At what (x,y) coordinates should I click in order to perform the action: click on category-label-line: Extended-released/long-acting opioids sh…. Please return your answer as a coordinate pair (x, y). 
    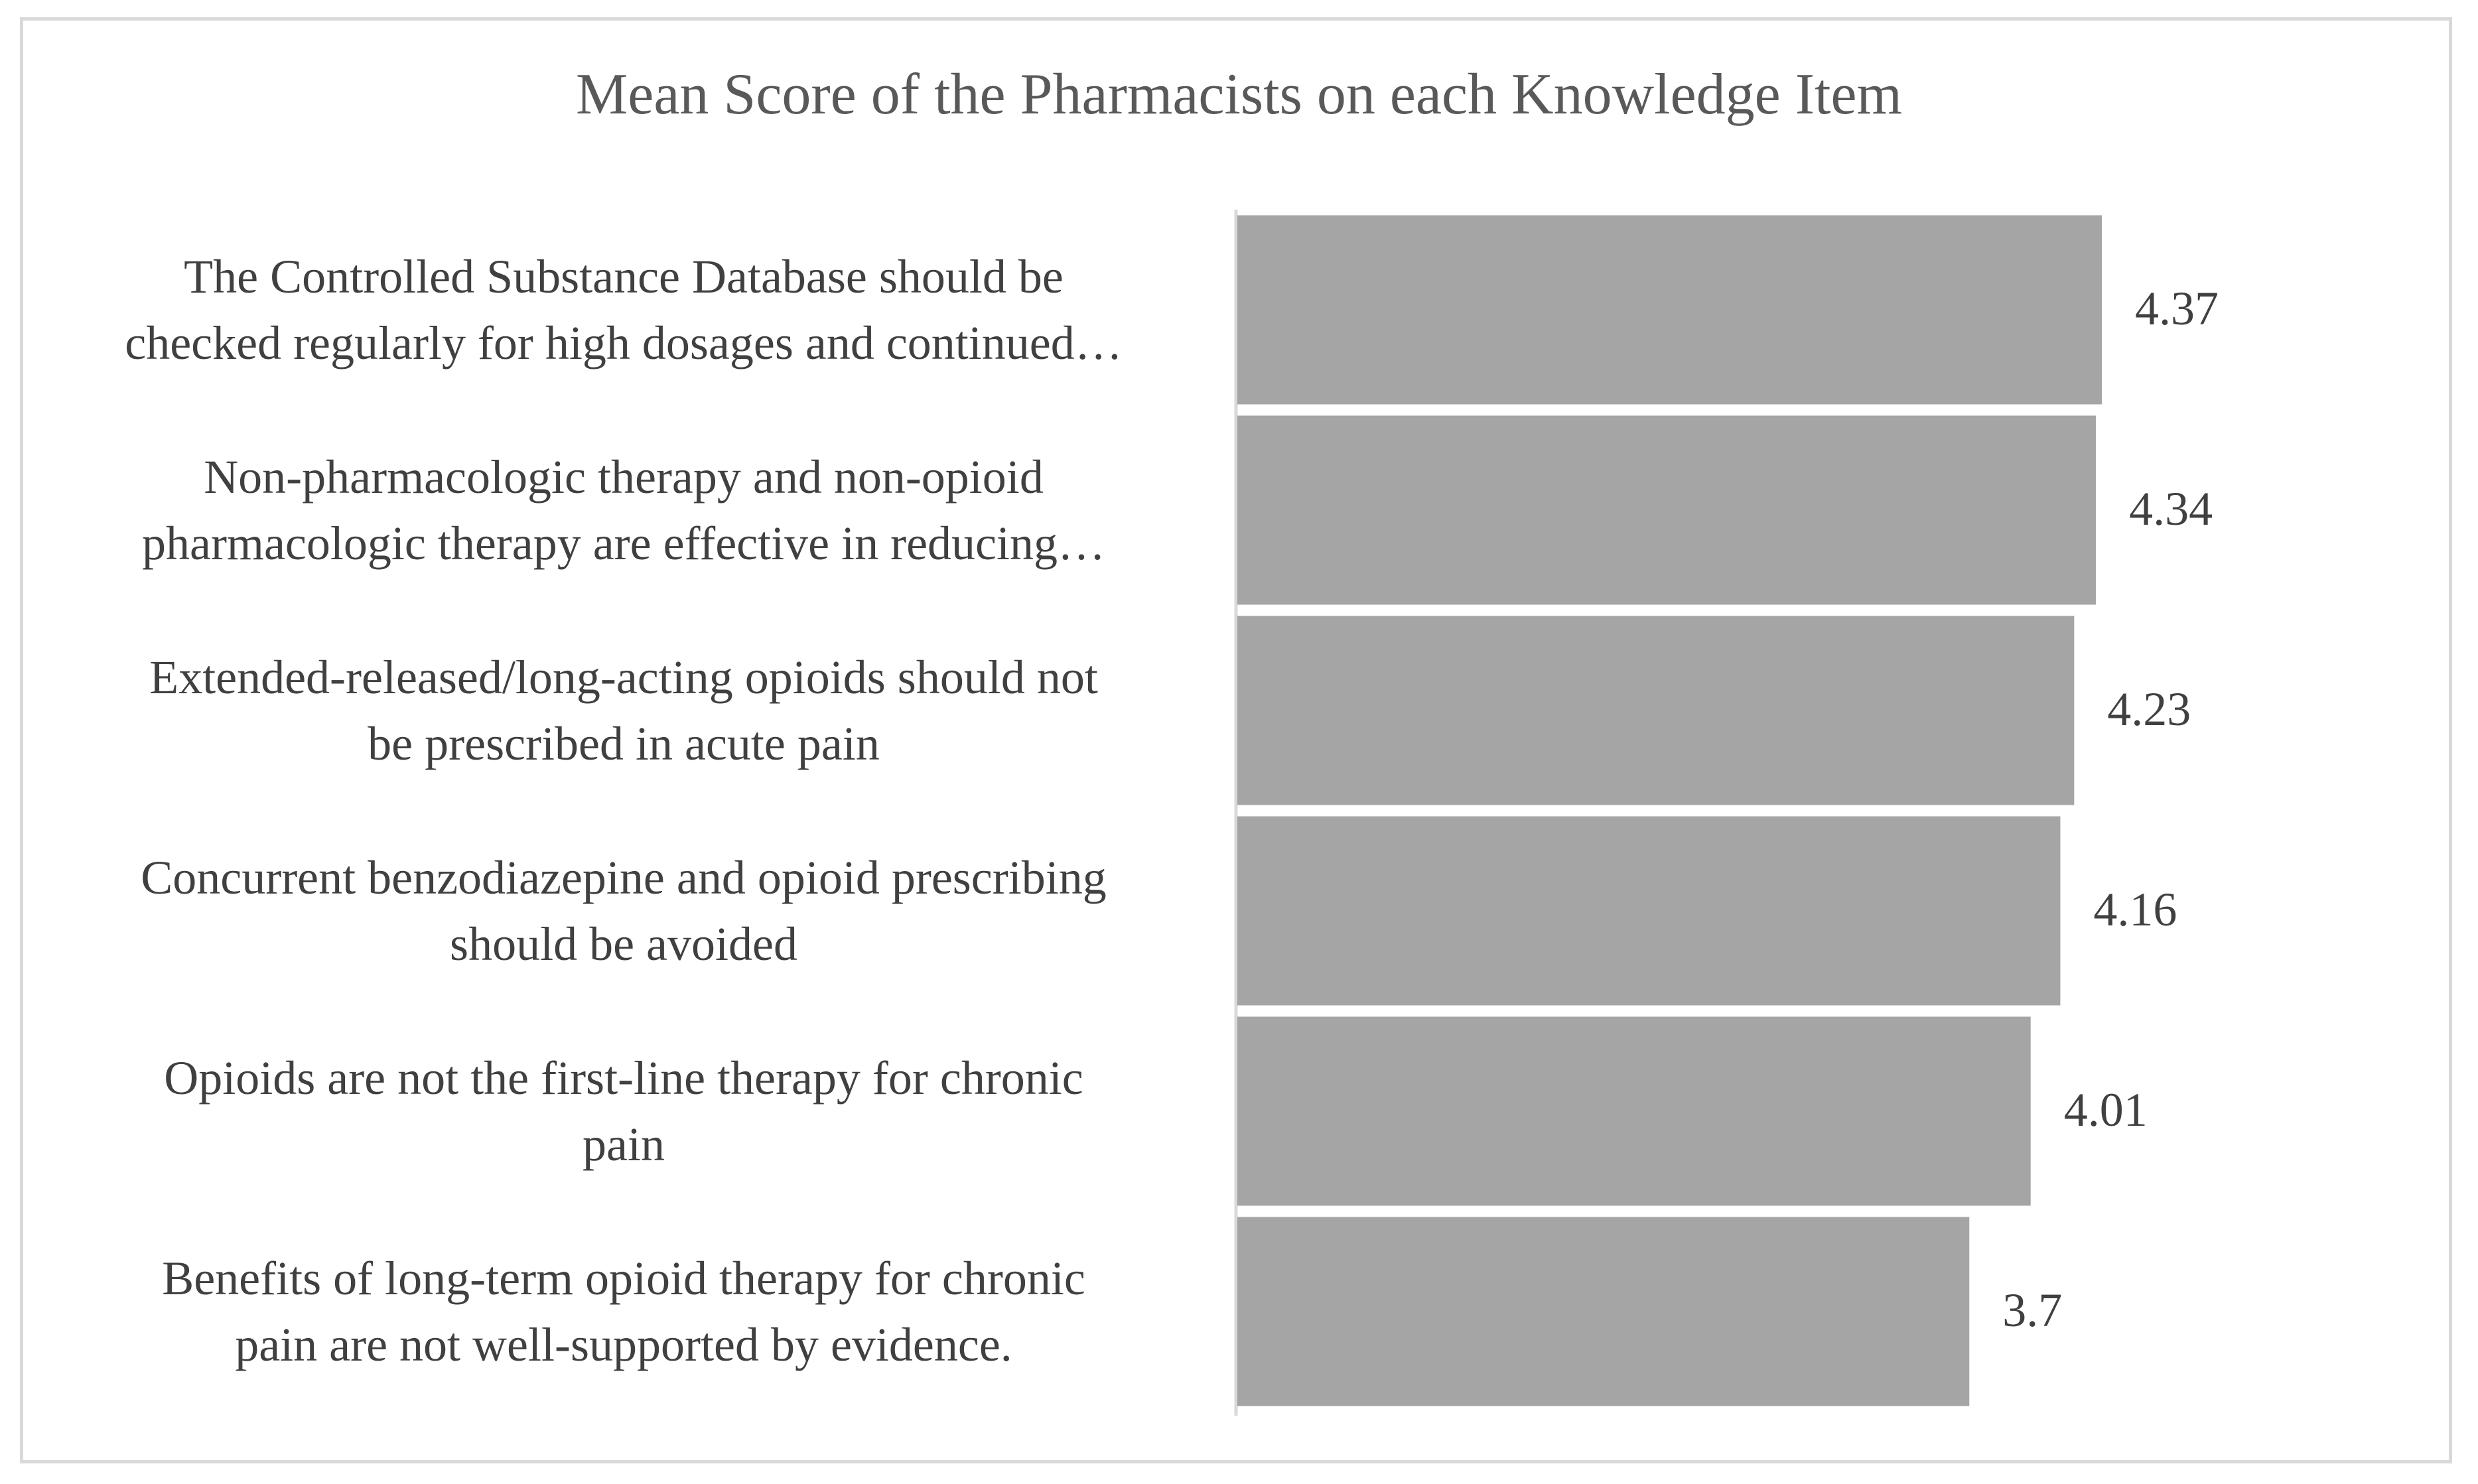
    Looking at the image, I should click on (624, 677).